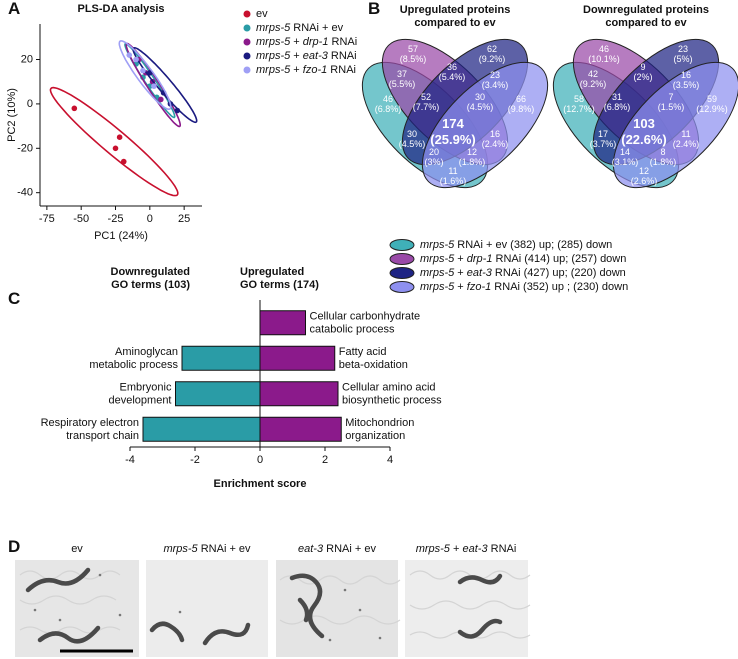  What do you see at coordinates (306, 42) in the screenshot?
I see `legend-label: mrps-5 + drp-1 RNAi` at bounding box center [306, 42].